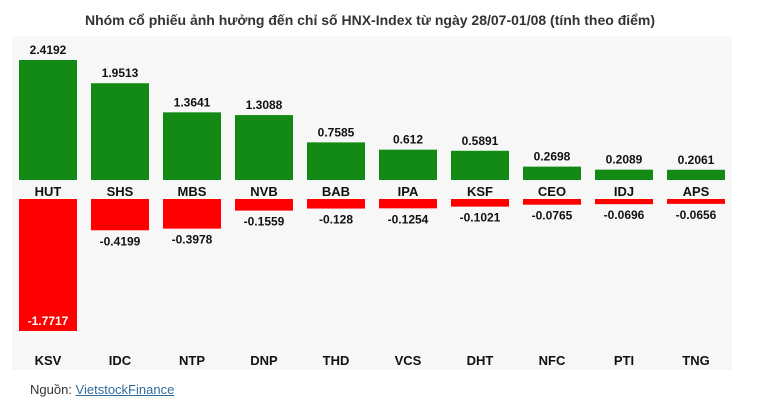  What do you see at coordinates (408, 219) in the screenshot?
I see `negative-value-label: -0.1254` at bounding box center [408, 219].